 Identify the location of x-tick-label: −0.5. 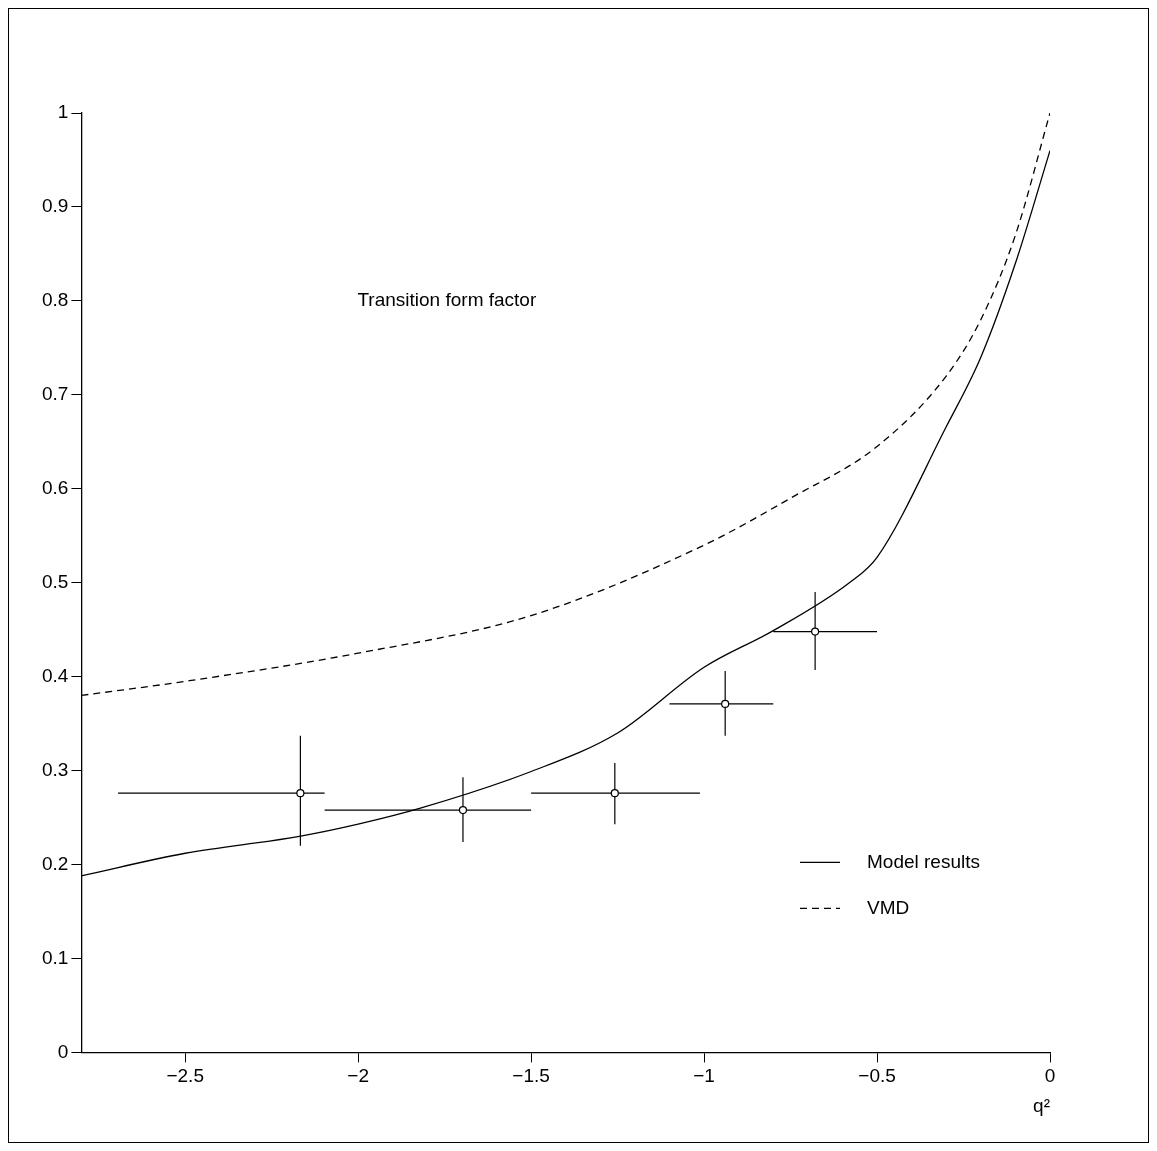
(877, 1076).